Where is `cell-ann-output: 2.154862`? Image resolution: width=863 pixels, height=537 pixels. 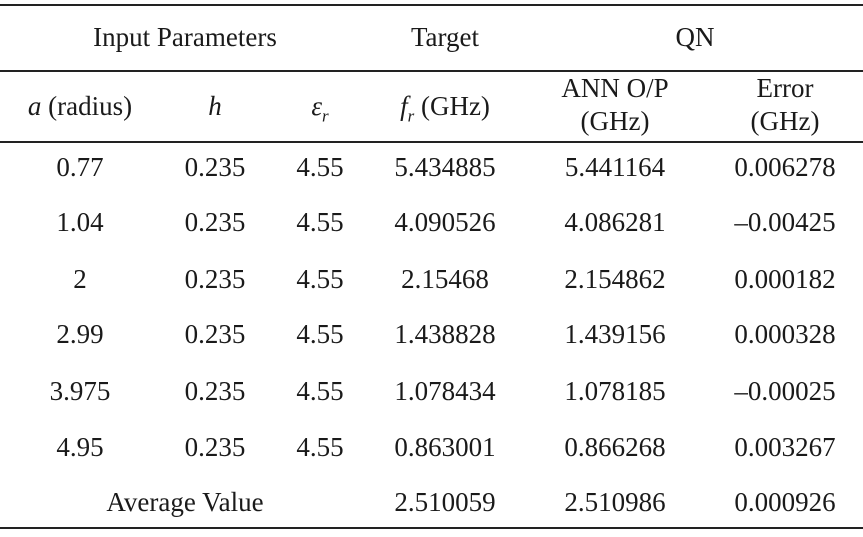
cell-ann-output: 2.154862 is located at coordinates (615, 279).